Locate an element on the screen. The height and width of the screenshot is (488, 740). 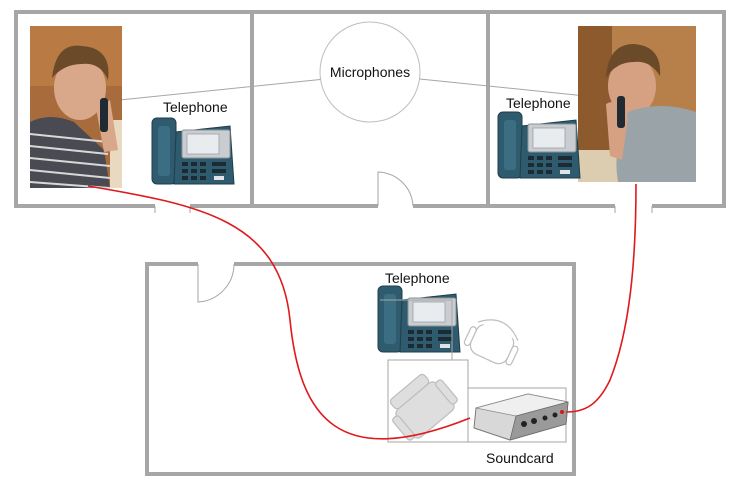
door-swing-middle is located at coordinates (395, 189).